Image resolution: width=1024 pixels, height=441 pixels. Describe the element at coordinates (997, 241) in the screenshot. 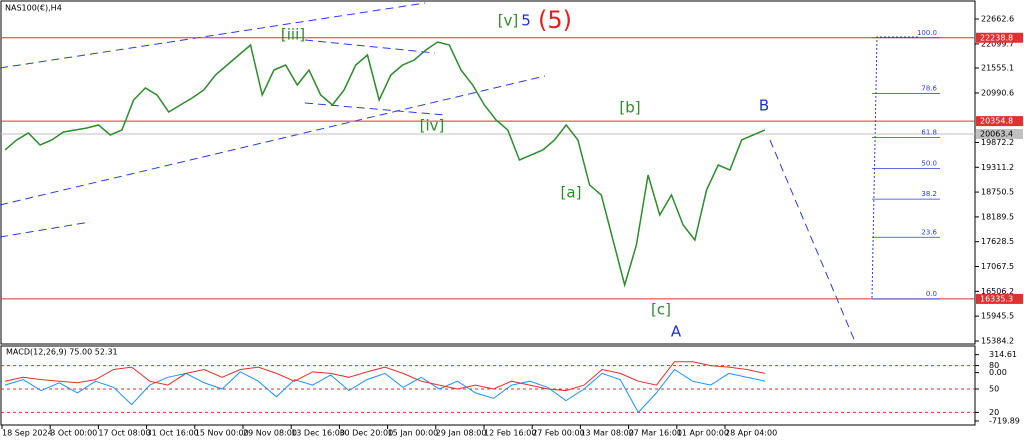

I see `y-tick-label: 17628.5` at that location.